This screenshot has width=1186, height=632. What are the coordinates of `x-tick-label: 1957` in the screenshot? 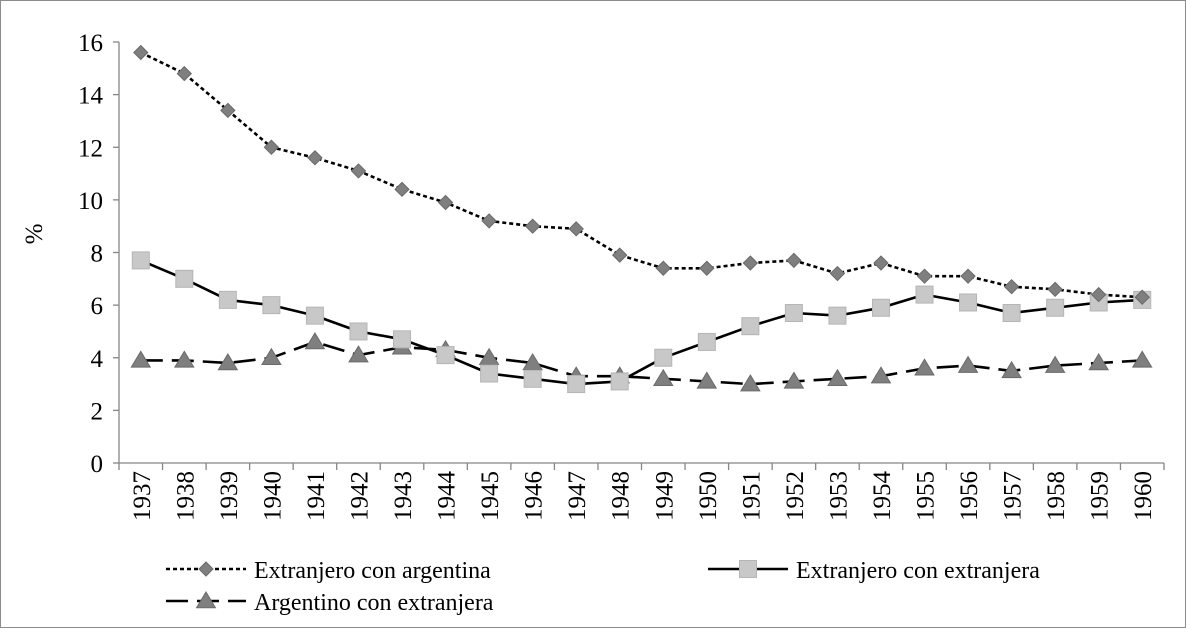 It's located at (1013, 496).